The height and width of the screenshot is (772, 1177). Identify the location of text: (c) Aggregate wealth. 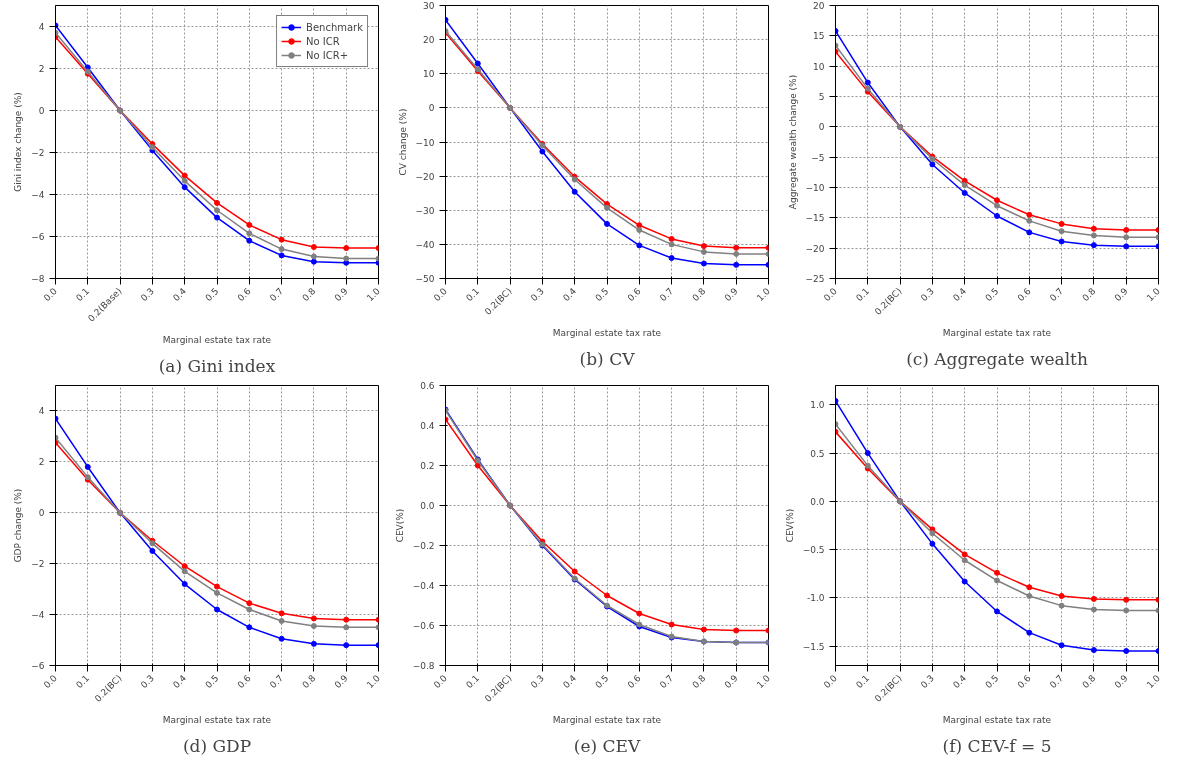
(997, 358).